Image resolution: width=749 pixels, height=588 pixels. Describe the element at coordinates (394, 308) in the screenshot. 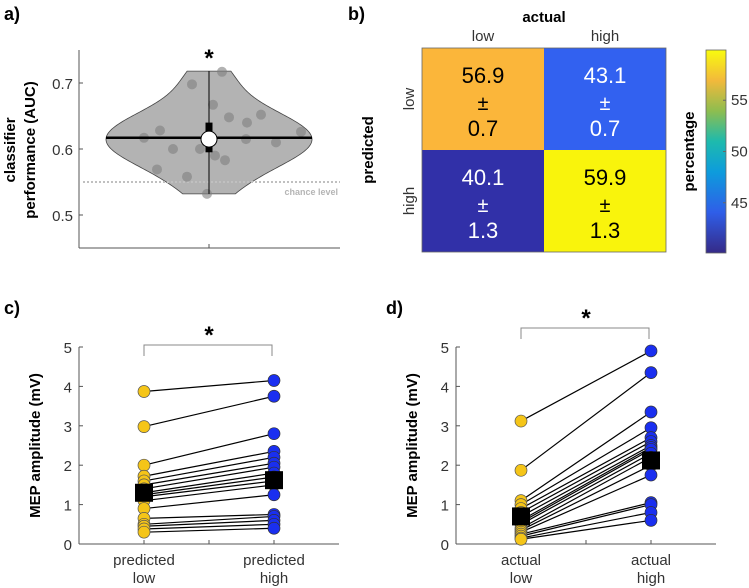

I see `panel-label: d)` at that location.